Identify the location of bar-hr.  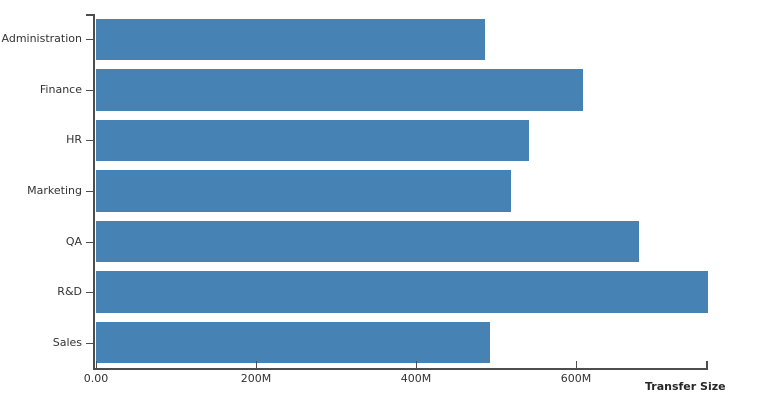
(312, 140).